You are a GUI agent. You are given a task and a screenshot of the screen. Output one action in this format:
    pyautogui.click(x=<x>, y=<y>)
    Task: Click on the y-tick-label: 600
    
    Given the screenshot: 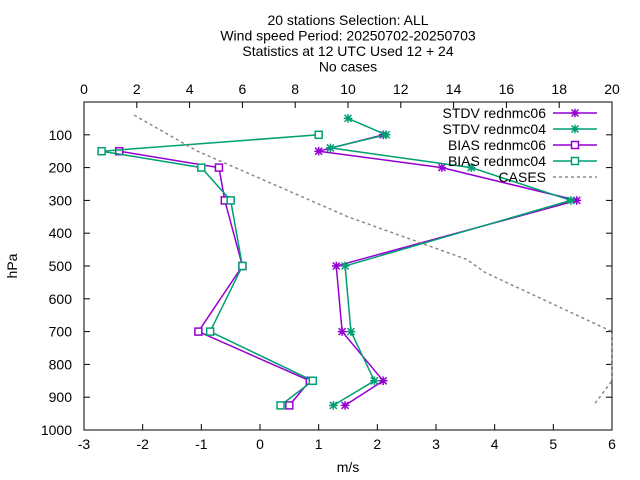 What is the action you would take?
    pyautogui.click(x=61, y=299)
    